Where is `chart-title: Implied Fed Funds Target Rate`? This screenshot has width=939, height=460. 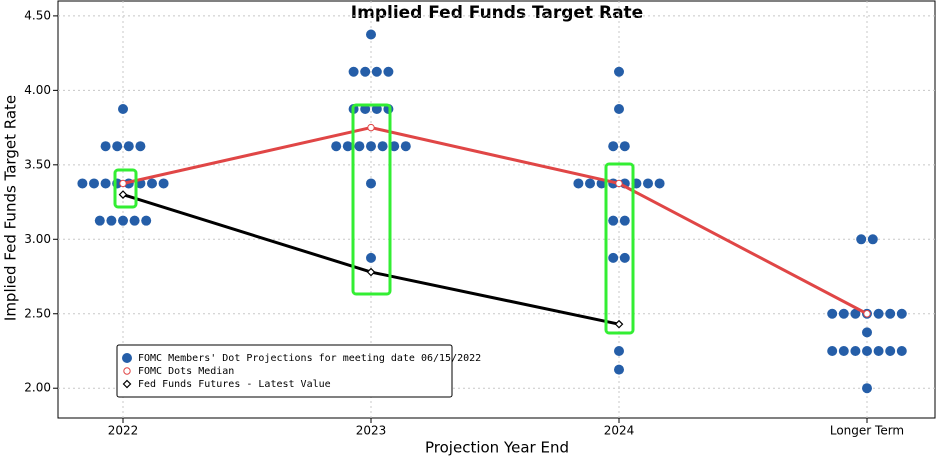
chart-title: Implied Fed Funds Target Rate is located at coordinates (497, 13).